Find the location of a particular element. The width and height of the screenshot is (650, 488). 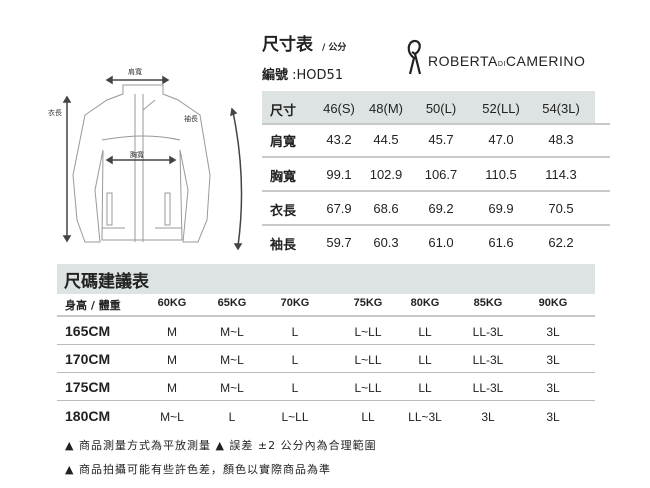

size-table-cell: 45.7 is located at coordinates (441, 139).